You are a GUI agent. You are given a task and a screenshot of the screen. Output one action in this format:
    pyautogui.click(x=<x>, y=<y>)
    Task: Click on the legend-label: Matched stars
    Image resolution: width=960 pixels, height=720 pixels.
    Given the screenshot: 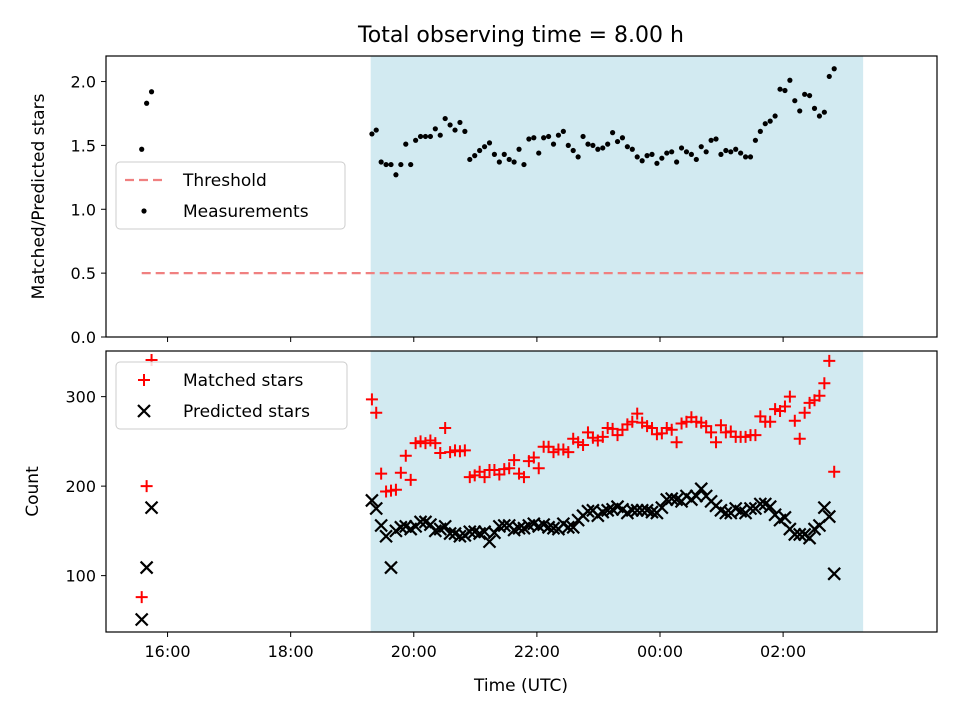 What is the action you would take?
    pyautogui.click(x=243, y=381)
    